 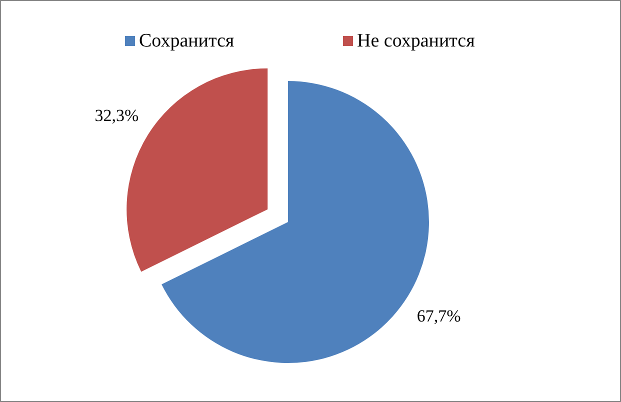 I want to click on legend-label: Не сохранится, so click(x=416, y=41).